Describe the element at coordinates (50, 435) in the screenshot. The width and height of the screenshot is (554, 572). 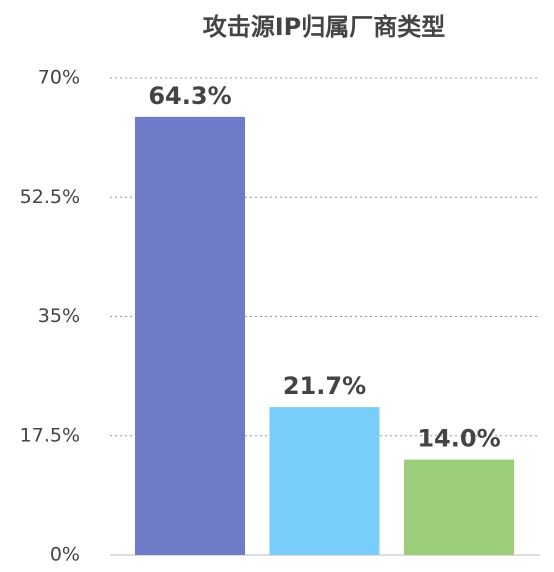
I see `y-tick-label: 17.5%` at that location.